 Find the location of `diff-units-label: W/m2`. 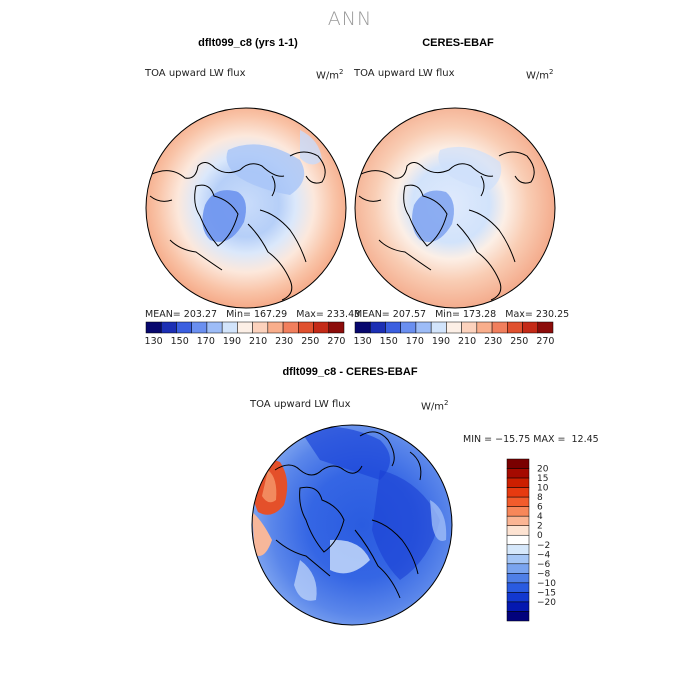

diff-units-label: W/m2 is located at coordinates (435, 406).